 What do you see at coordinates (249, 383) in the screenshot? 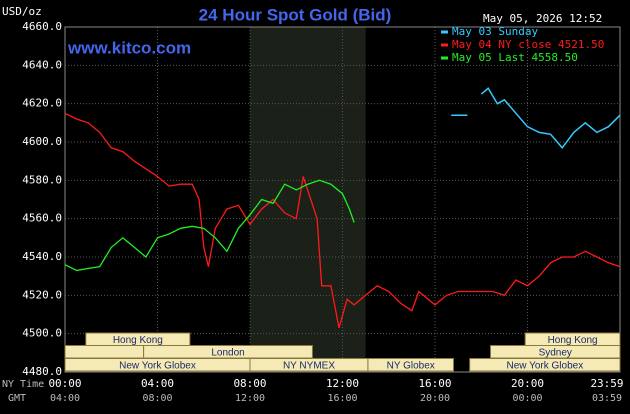
I see `x-tick-label: 08:00` at bounding box center [249, 383].